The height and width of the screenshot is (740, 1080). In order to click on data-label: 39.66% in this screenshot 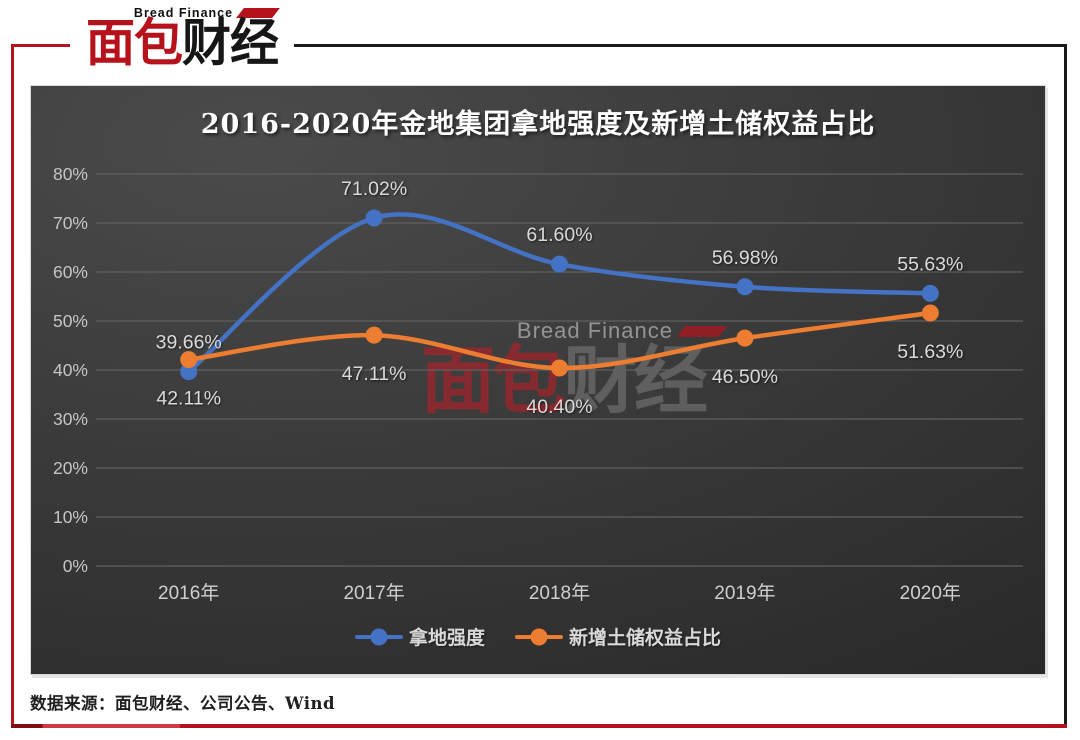, I will do `click(189, 343)`.